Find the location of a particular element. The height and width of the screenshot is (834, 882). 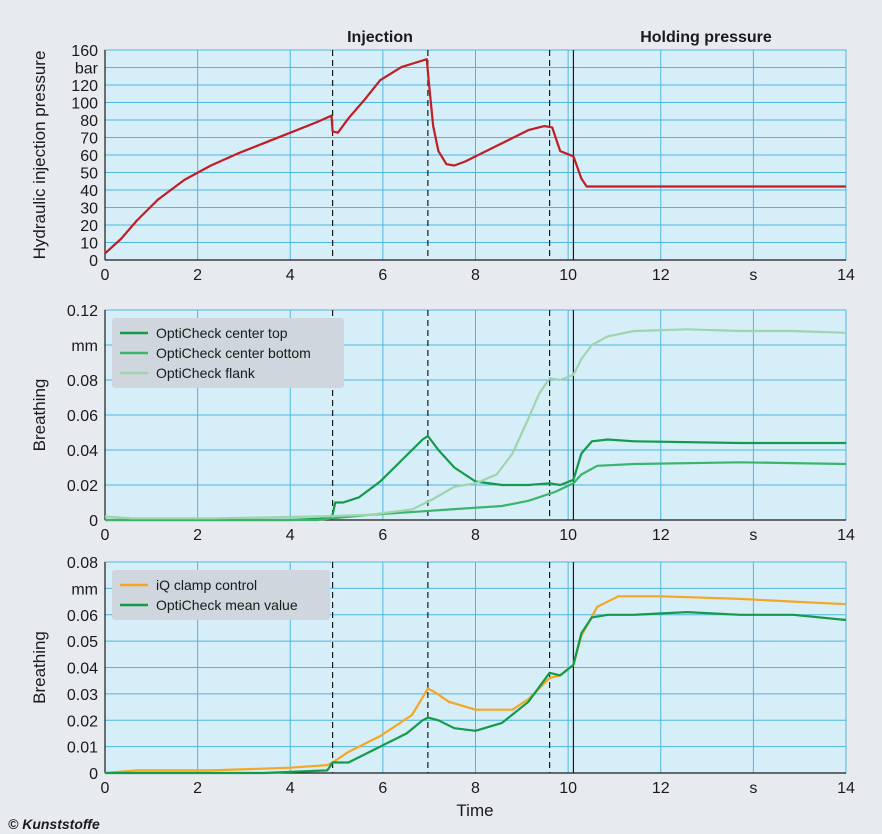

legend-label: OptiCheck mean value is located at coordinates (227, 605).